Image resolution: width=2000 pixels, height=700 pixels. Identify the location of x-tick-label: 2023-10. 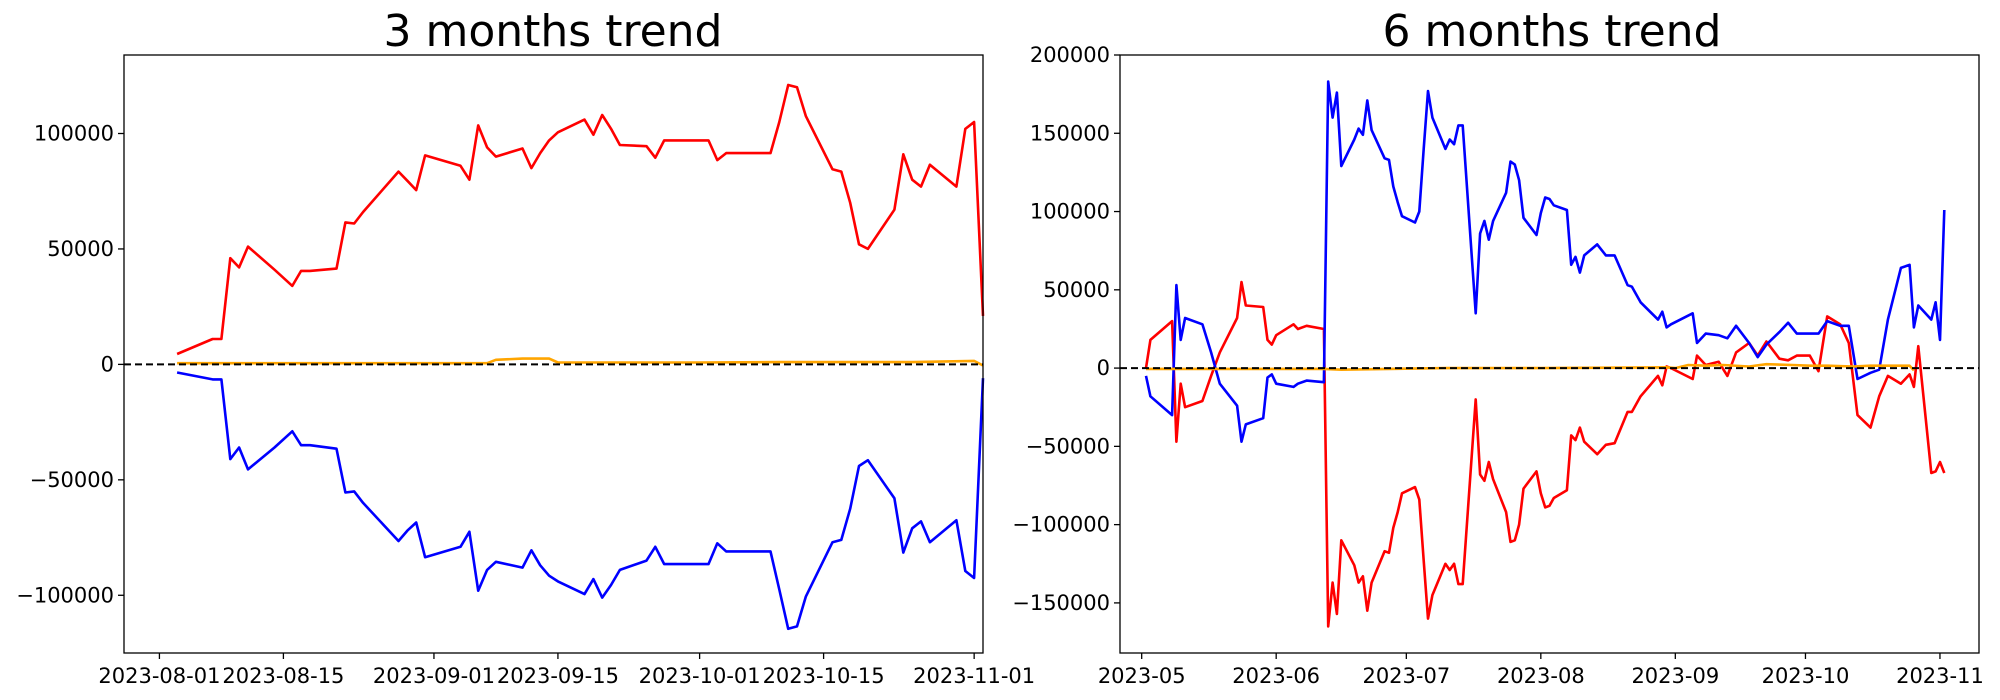
(1806, 676).